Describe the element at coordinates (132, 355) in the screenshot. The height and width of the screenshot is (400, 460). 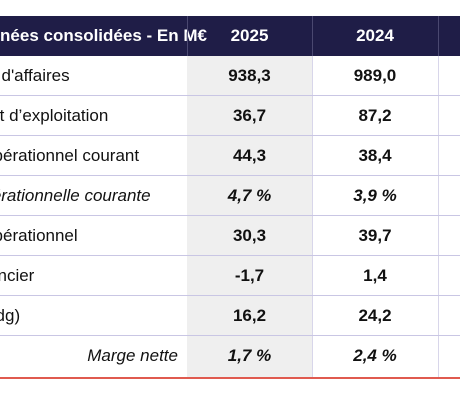
I see `row-label: Marge nette` at that location.